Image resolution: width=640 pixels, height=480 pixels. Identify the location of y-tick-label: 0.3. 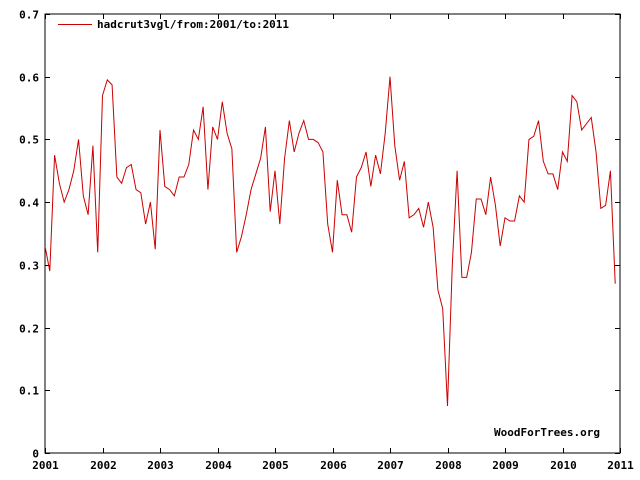
(29, 266).